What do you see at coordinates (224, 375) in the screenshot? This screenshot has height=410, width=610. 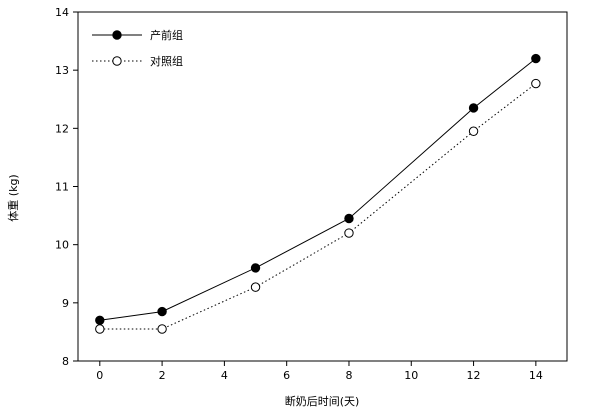 I see `x-tick-label: 4` at bounding box center [224, 375].